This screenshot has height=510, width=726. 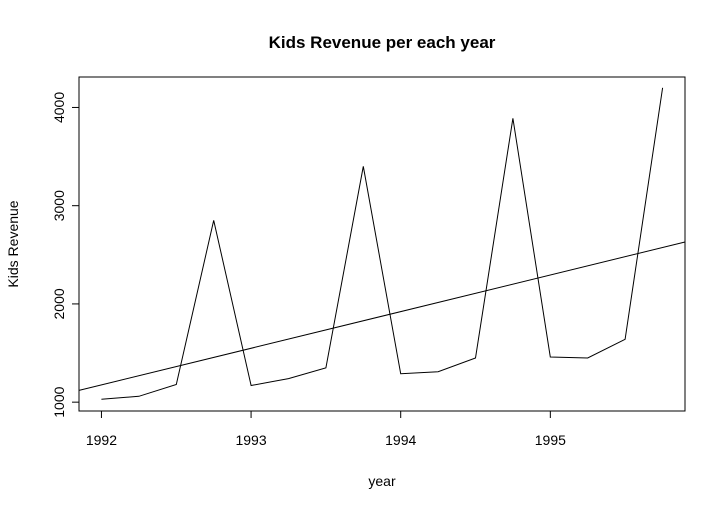 I want to click on x-tick-label: 1995, so click(x=550, y=440).